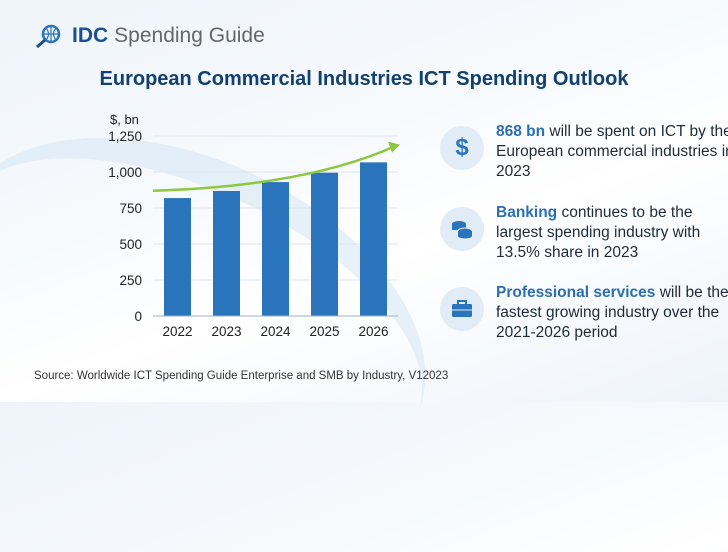  What do you see at coordinates (125, 136) in the screenshot?
I see `y-tick-label: 1,250` at bounding box center [125, 136].